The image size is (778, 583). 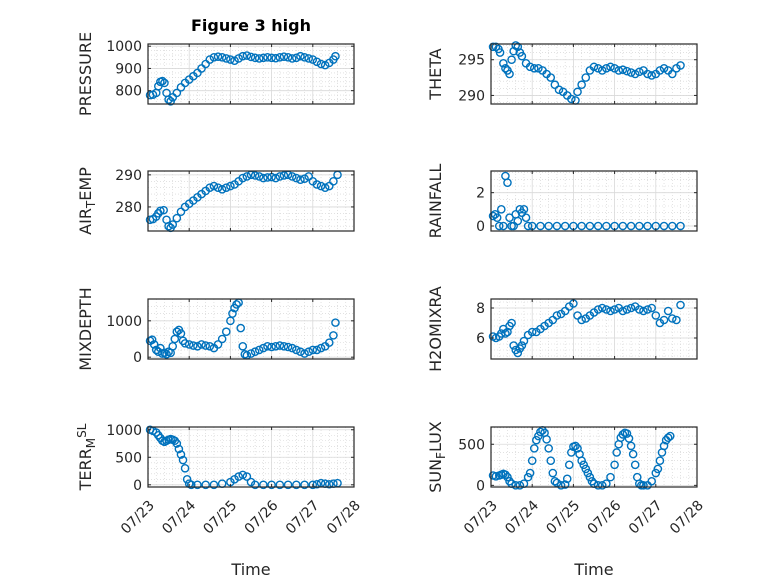 I want to click on y-axis-label-part: SUN, so click(x=435, y=476).